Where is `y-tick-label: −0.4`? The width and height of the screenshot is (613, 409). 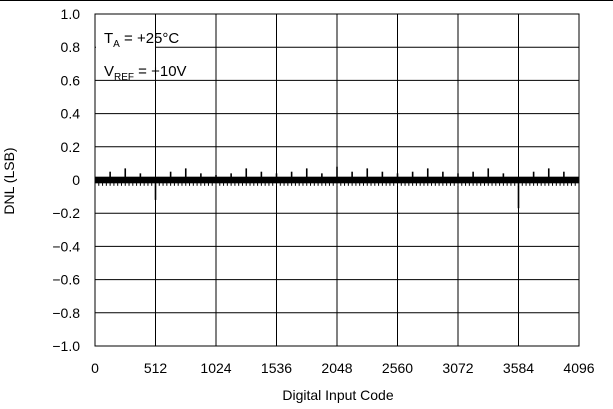
y-tick-label: −0.4 is located at coordinates (66, 246).